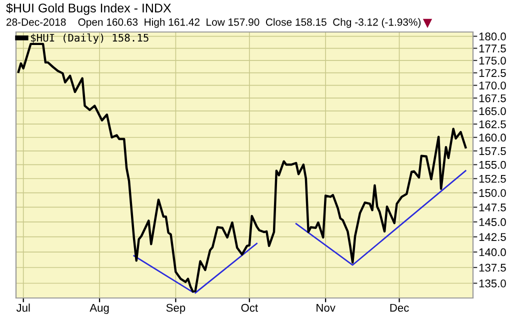  Describe the element at coordinates (492, 284) in the screenshot. I see `y-tick-label: 135.0` at that location.